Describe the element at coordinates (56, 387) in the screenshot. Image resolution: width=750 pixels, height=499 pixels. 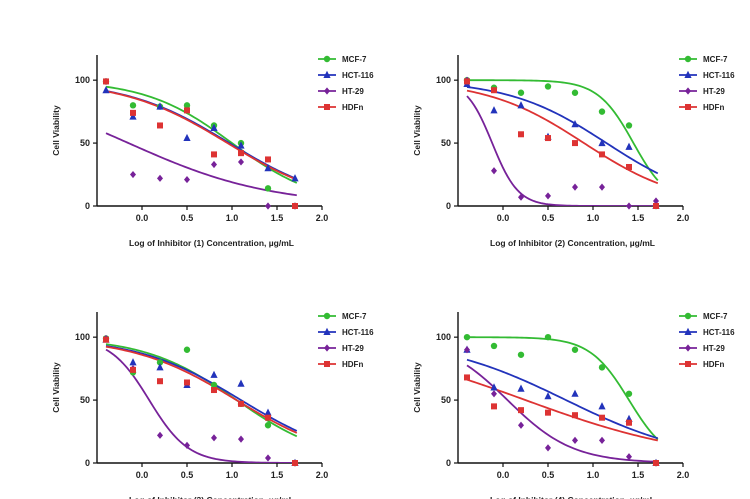
I see `y-axis-title: Cell Viability` at that location.